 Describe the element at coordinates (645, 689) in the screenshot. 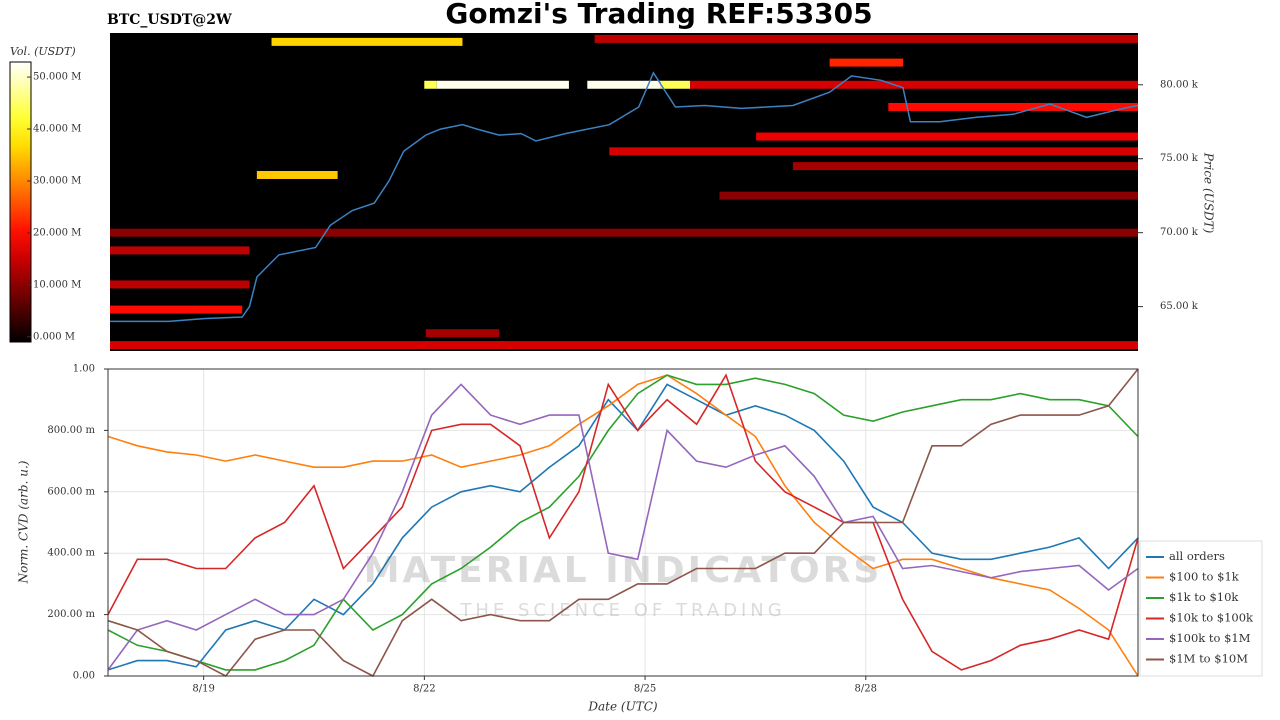

I see `x-tick-label: 8/25` at that location.